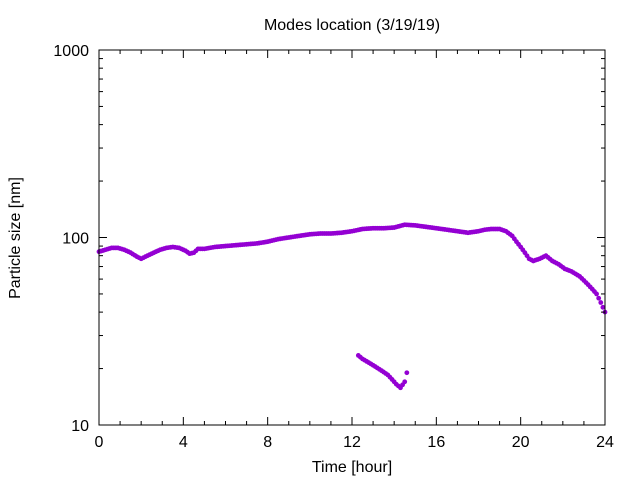 The width and height of the screenshot is (640, 480). Describe the element at coordinates (80, 426) in the screenshot. I see `y-tick-label: 10` at that location.